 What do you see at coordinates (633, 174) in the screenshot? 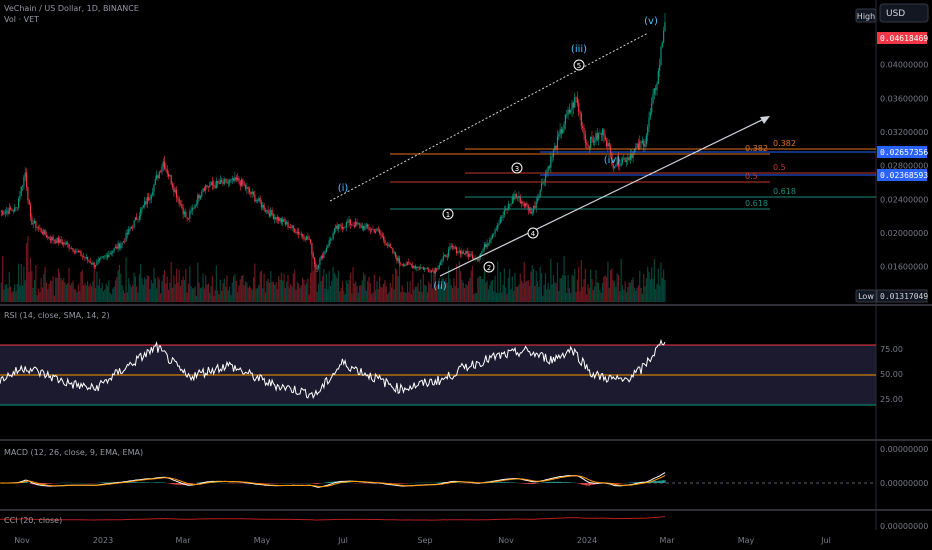
I see `fibonacci-retracement: 0.382 0.5 0.618 0.382 0.5 0.618` at bounding box center [633, 174].